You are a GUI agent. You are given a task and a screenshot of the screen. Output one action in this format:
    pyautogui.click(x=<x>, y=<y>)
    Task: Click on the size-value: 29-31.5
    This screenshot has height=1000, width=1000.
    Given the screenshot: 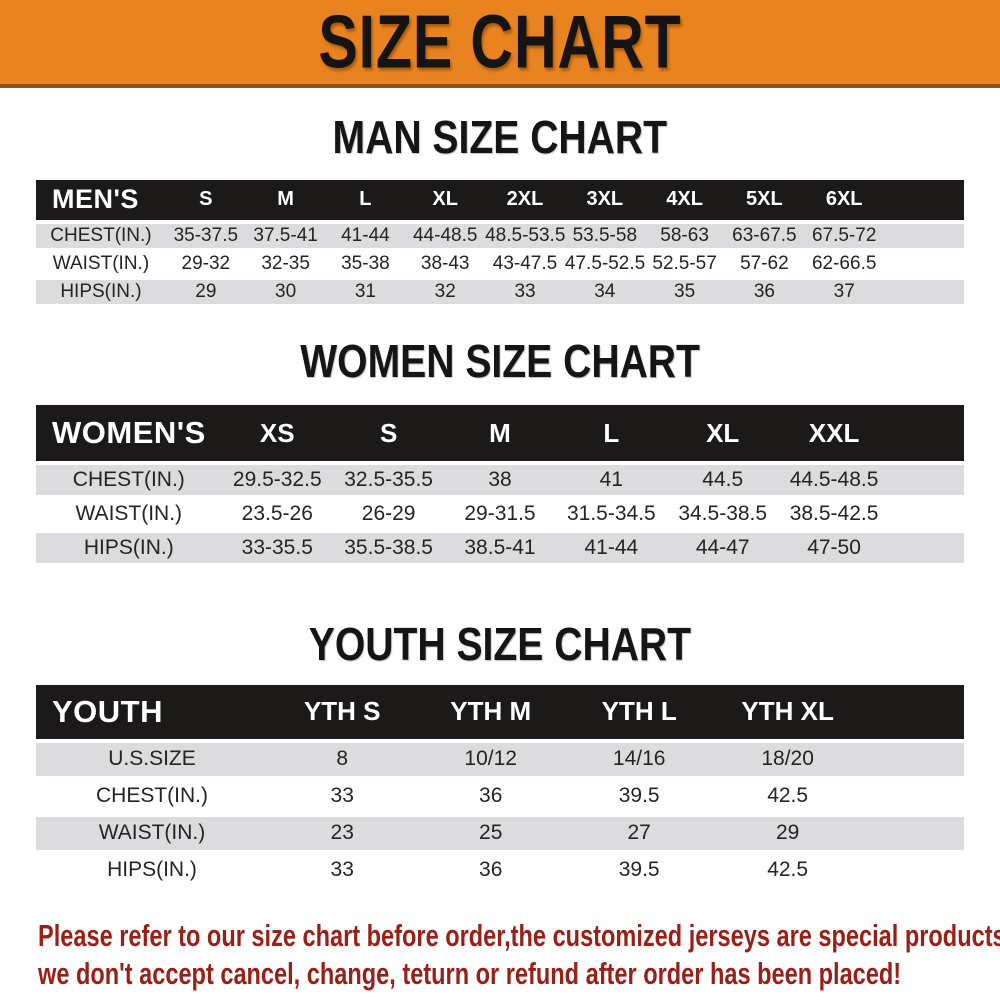 What is the action you would take?
    pyautogui.click(x=500, y=514)
    